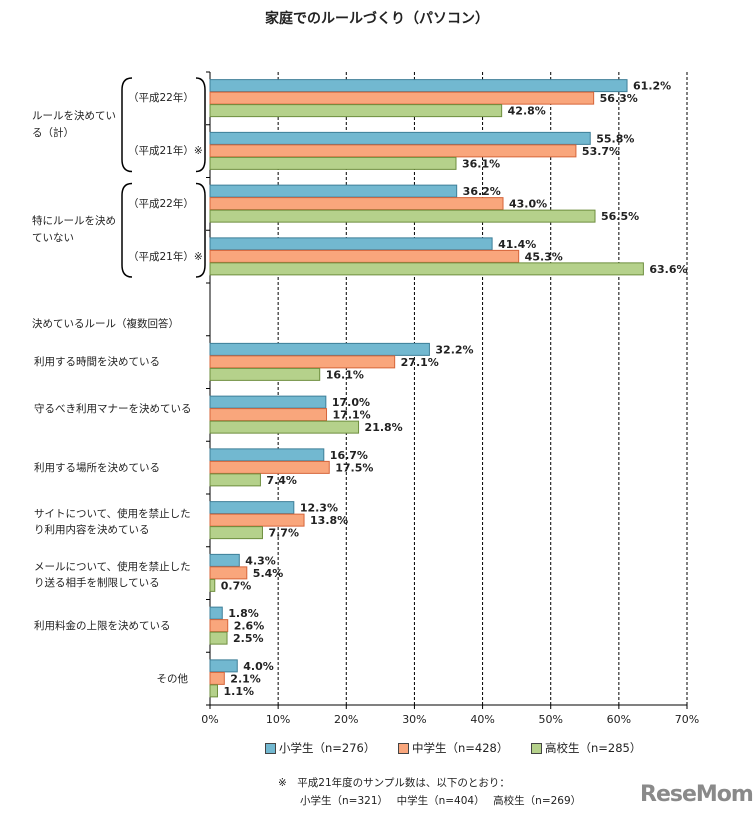 The image size is (754, 820). I want to click on data-label: 2.6%, so click(249, 626).